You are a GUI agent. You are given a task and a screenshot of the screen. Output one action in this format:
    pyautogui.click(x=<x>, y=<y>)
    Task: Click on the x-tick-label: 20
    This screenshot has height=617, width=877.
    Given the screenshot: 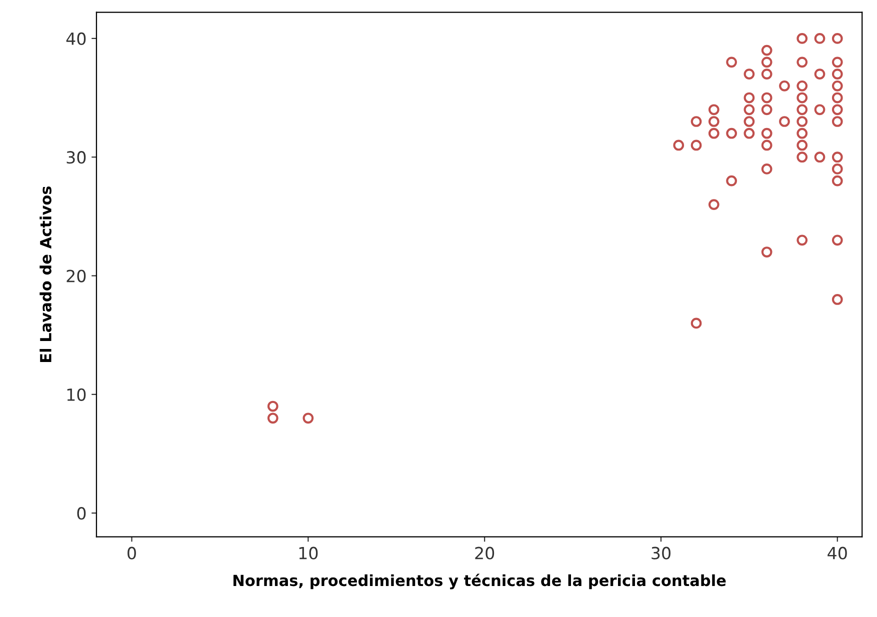 What is the action you would take?
    pyautogui.click(x=484, y=553)
    